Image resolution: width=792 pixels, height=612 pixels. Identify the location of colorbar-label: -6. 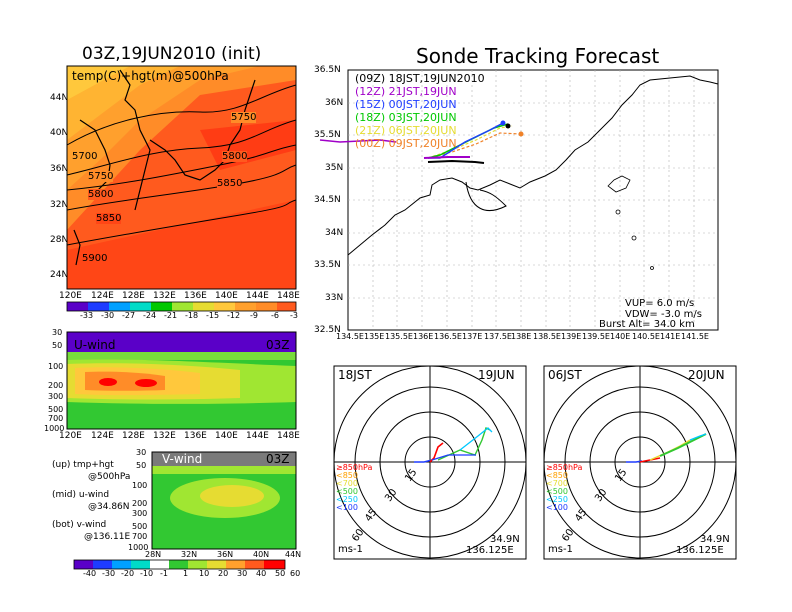
(275, 315).